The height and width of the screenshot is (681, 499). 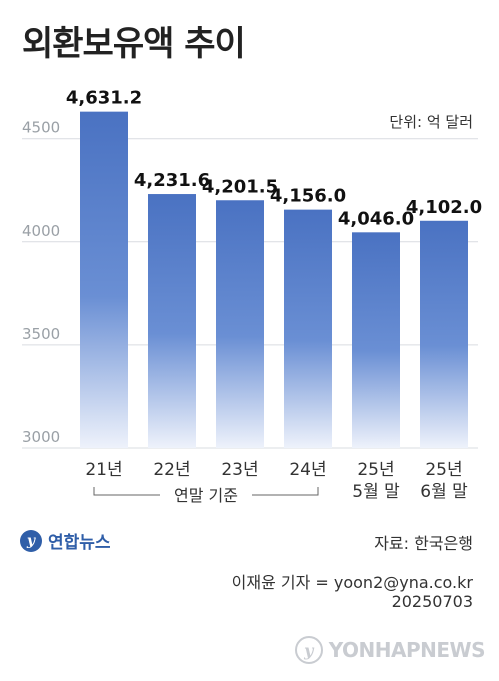 What do you see at coordinates (307, 470) in the screenshot?
I see `x-tick-label: 24년` at bounding box center [307, 470].